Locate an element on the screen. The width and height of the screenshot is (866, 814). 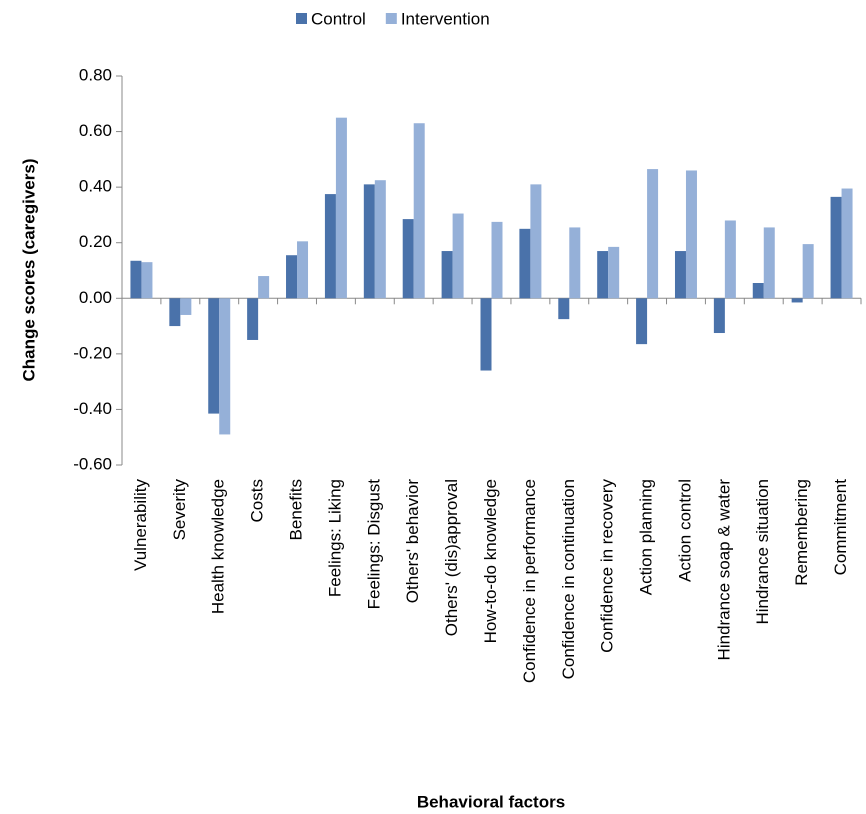
x-tick-label: Costs is located at coordinates (257, 500).